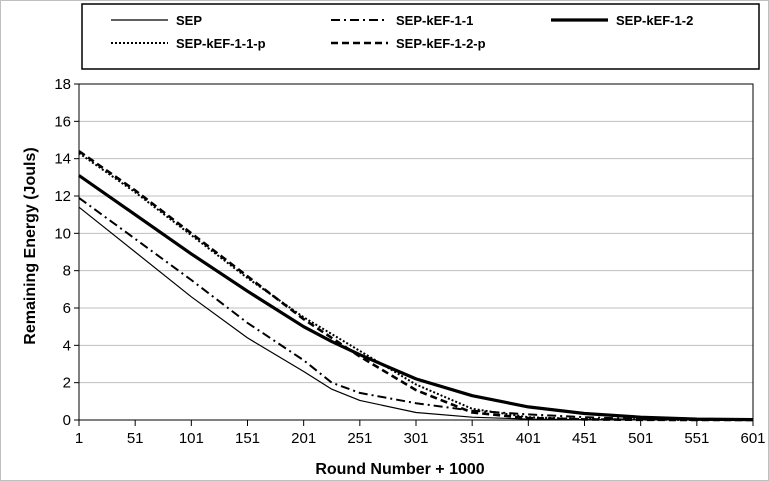 The height and width of the screenshot is (481, 769). I want to click on legend-label: SEP-kEF-1-2, so click(654, 20).